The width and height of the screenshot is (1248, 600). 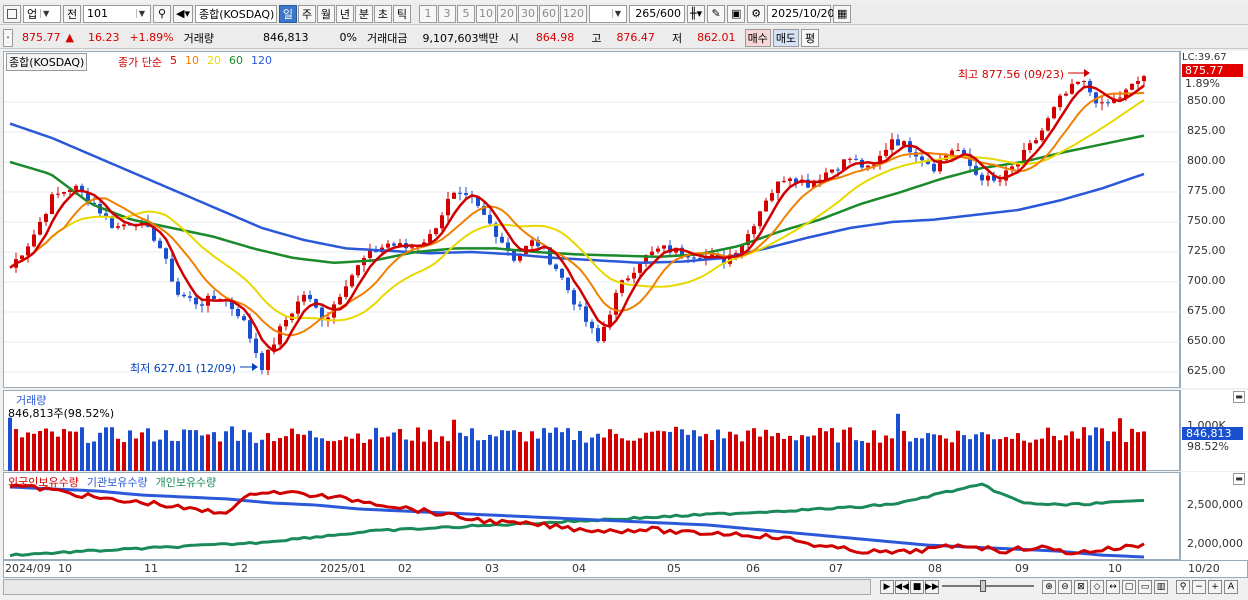 I want to click on price-panel-name: 종합(KOSDAQ), so click(x=47, y=62).